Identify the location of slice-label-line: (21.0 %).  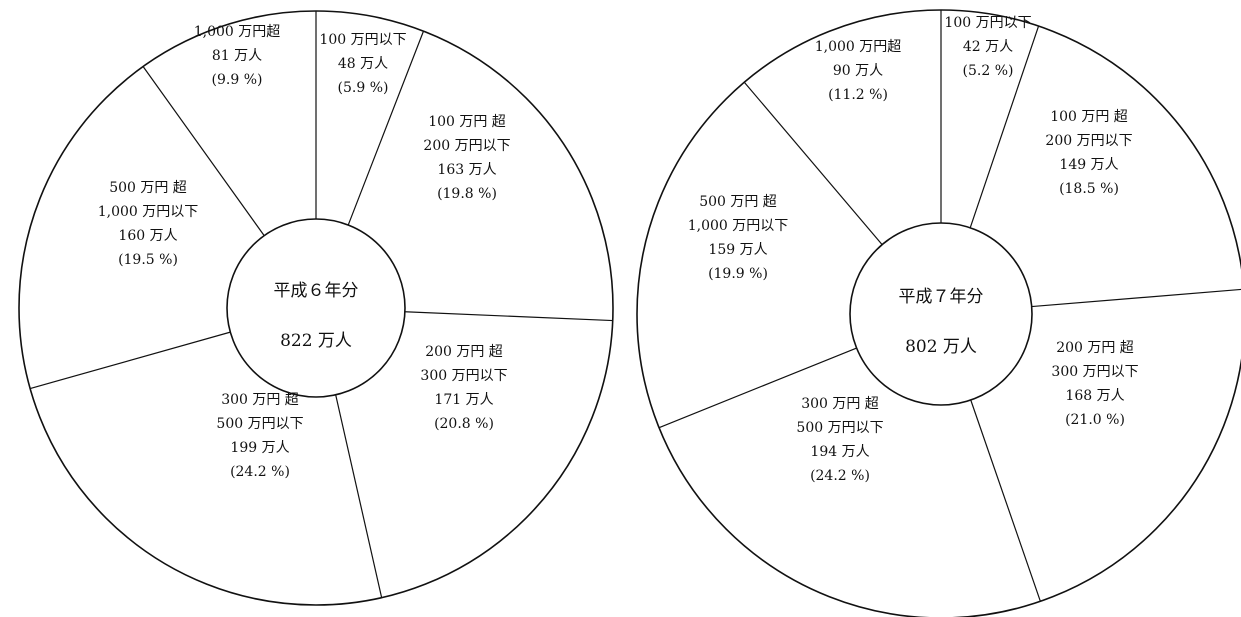
(1095, 420).